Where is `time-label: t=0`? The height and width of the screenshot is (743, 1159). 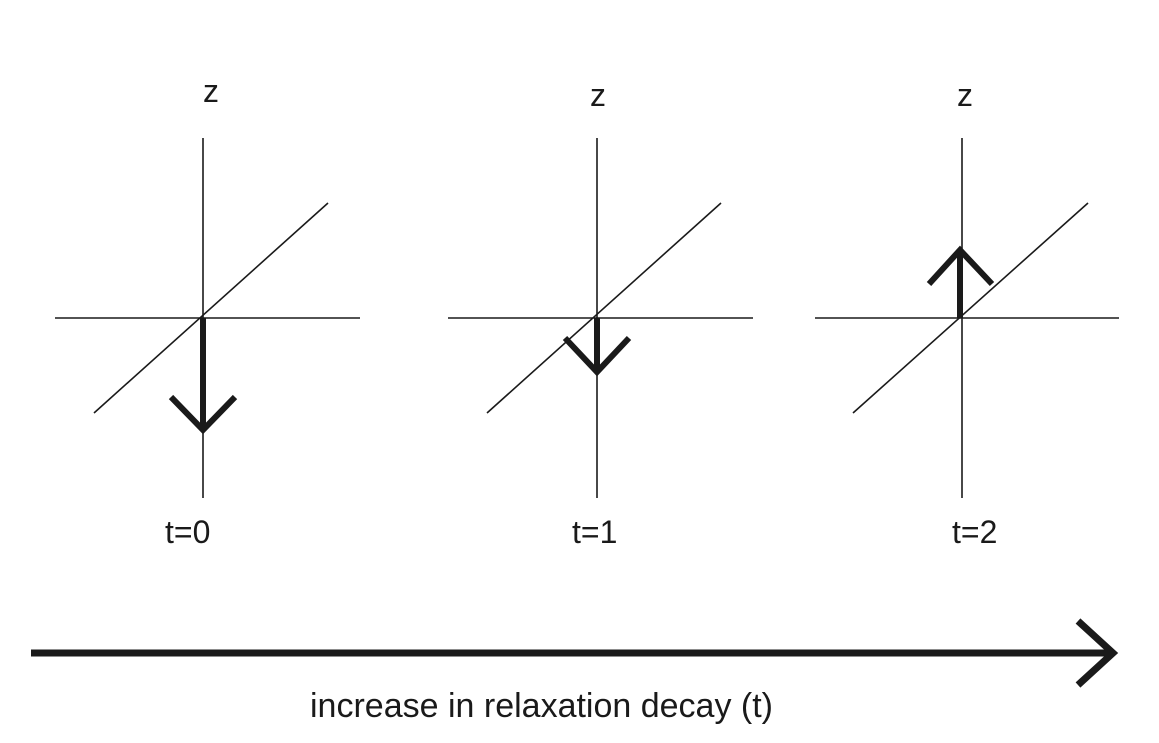
time-label: t=0 is located at coordinates (187, 532).